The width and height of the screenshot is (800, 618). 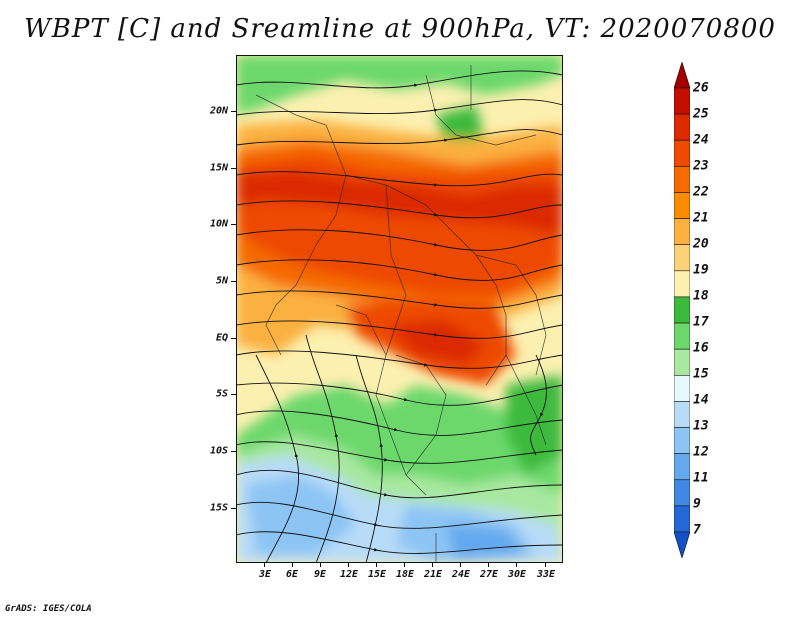 I want to click on lon-label-9e: 9E, so click(x=320, y=574).